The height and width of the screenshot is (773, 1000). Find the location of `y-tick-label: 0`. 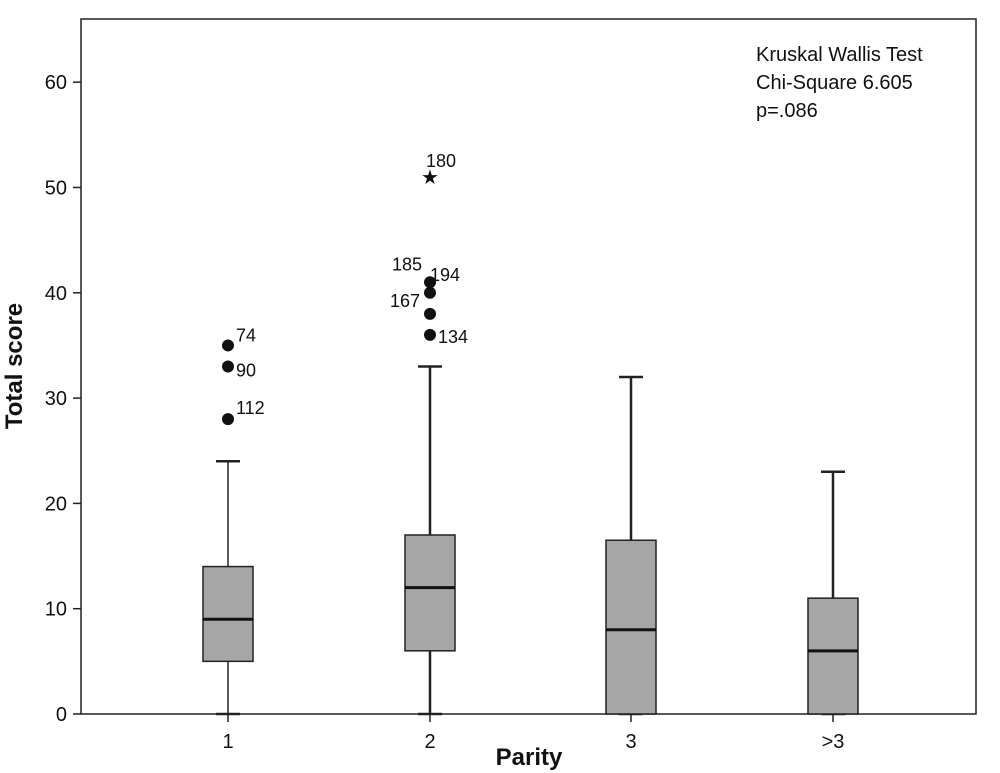

y-tick-label: 0 is located at coordinates (61, 715).